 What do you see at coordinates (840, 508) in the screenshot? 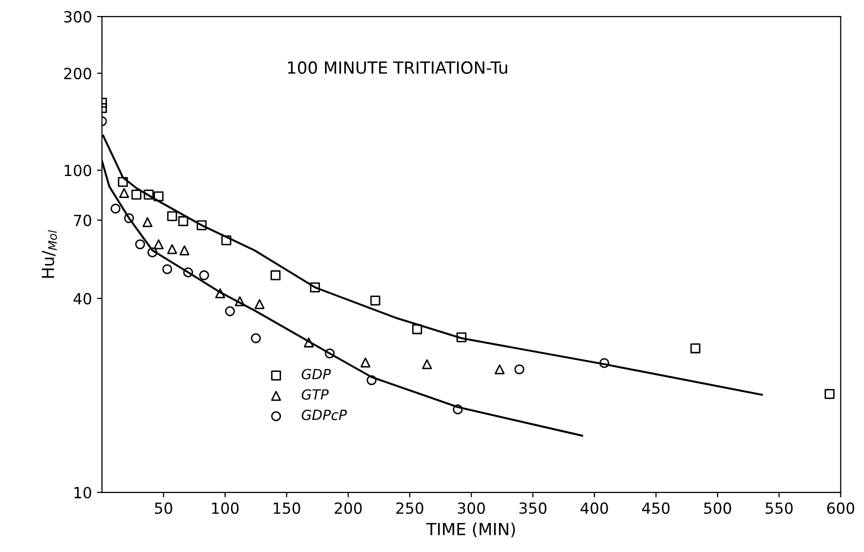
I see `x-tick-label: 600` at bounding box center [840, 508].